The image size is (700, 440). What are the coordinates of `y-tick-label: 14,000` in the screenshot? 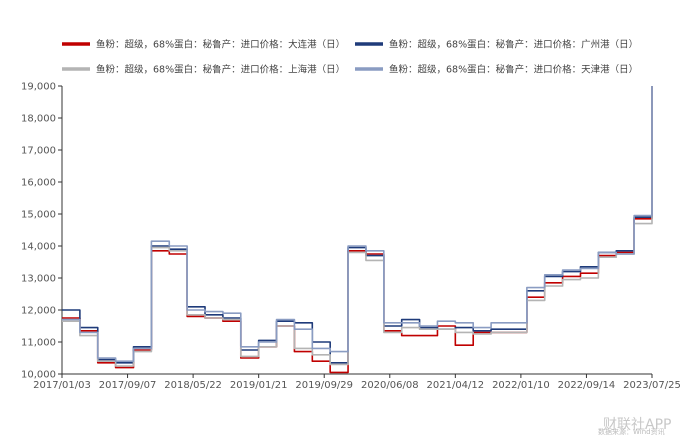 It's located at (38, 247).